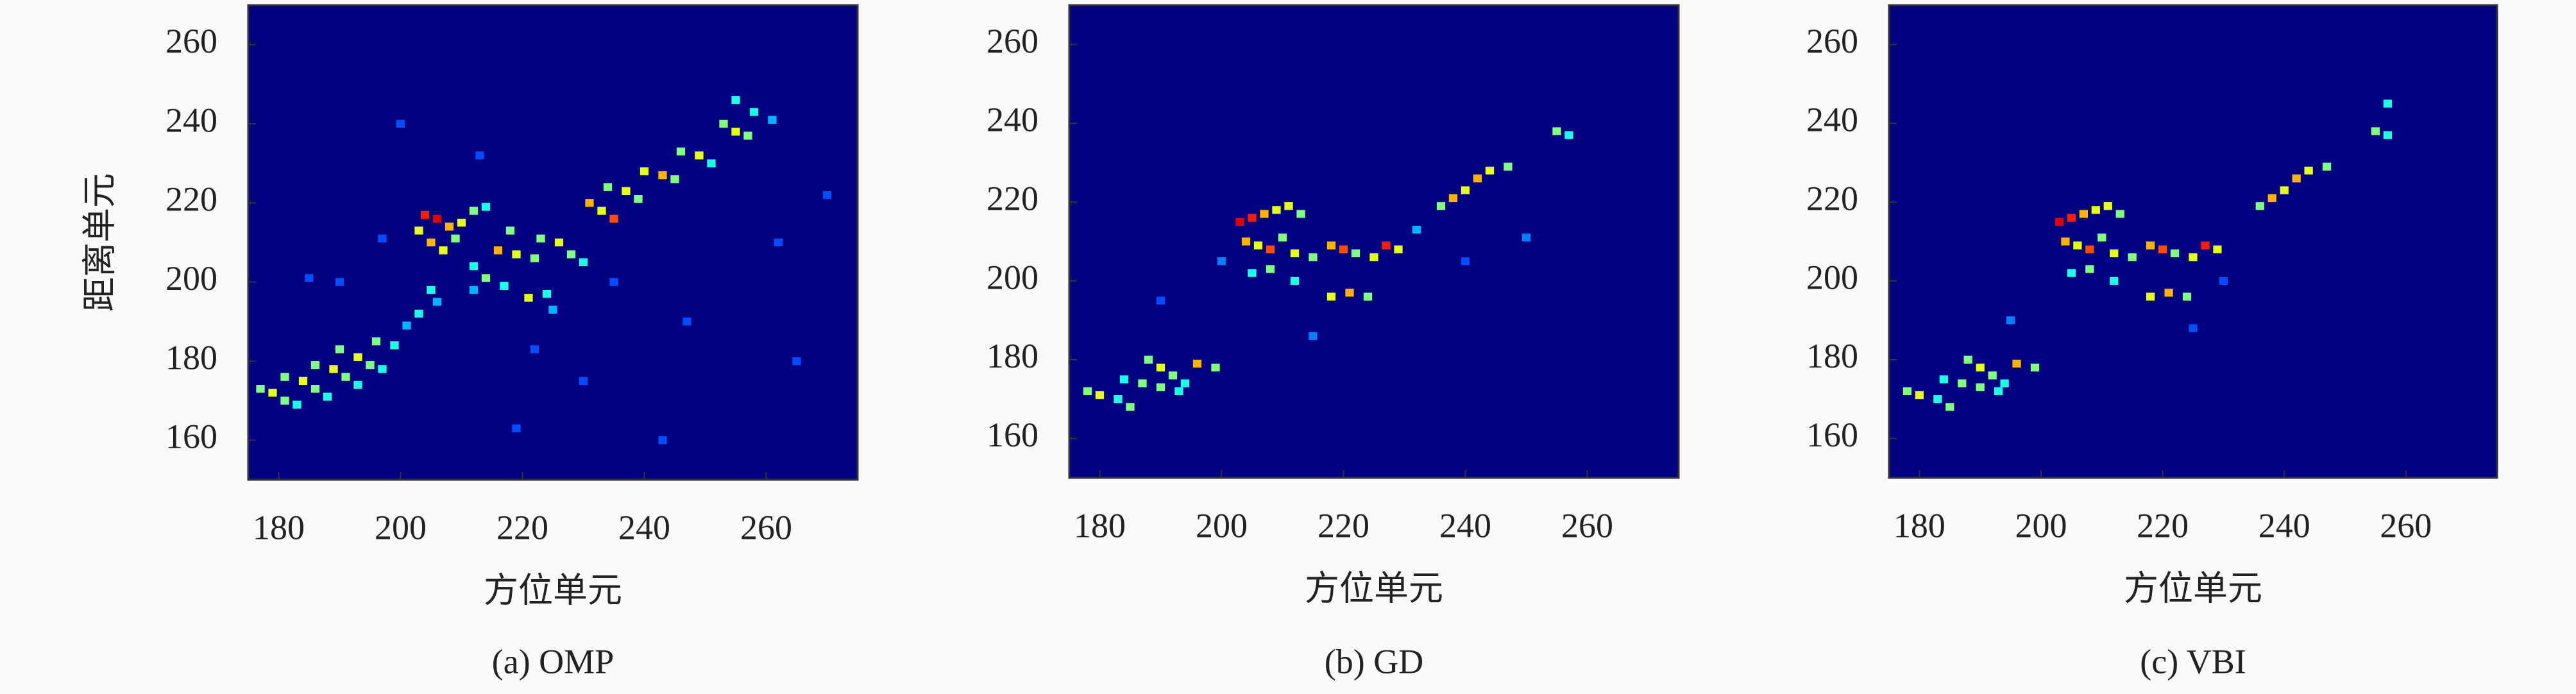 The height and width of the screenshot is (694, 2576). Describe the element at coordinates (1832, 356) in the screenshot. I see `y-tick-label: 180` at that location.